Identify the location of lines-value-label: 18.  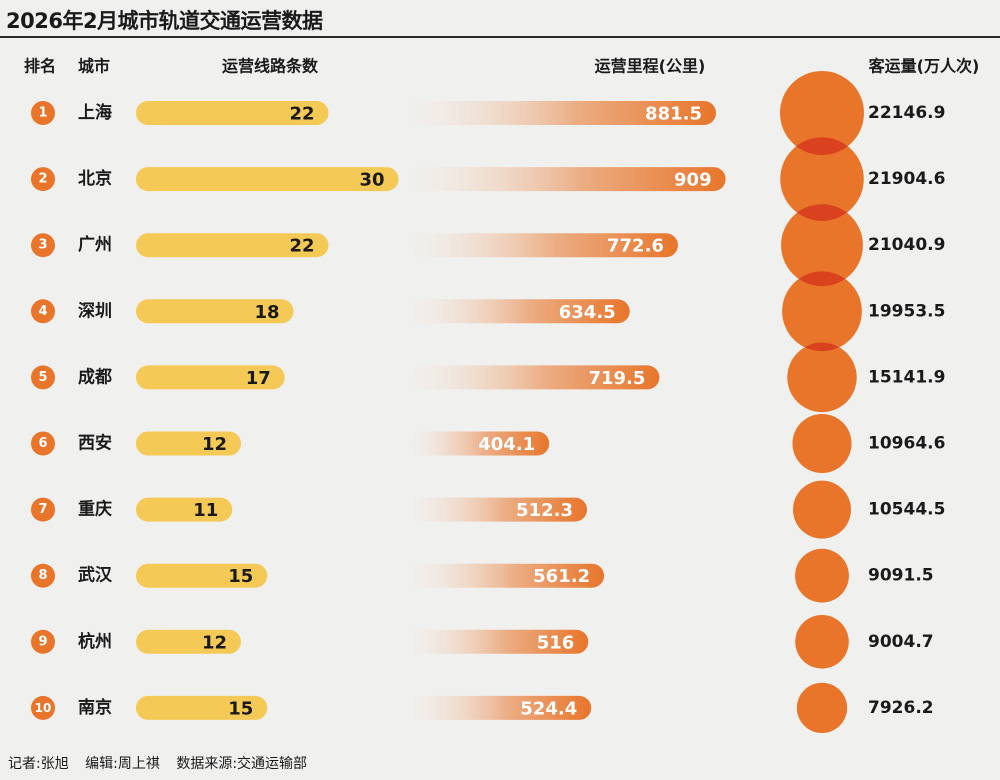
(266, 312).